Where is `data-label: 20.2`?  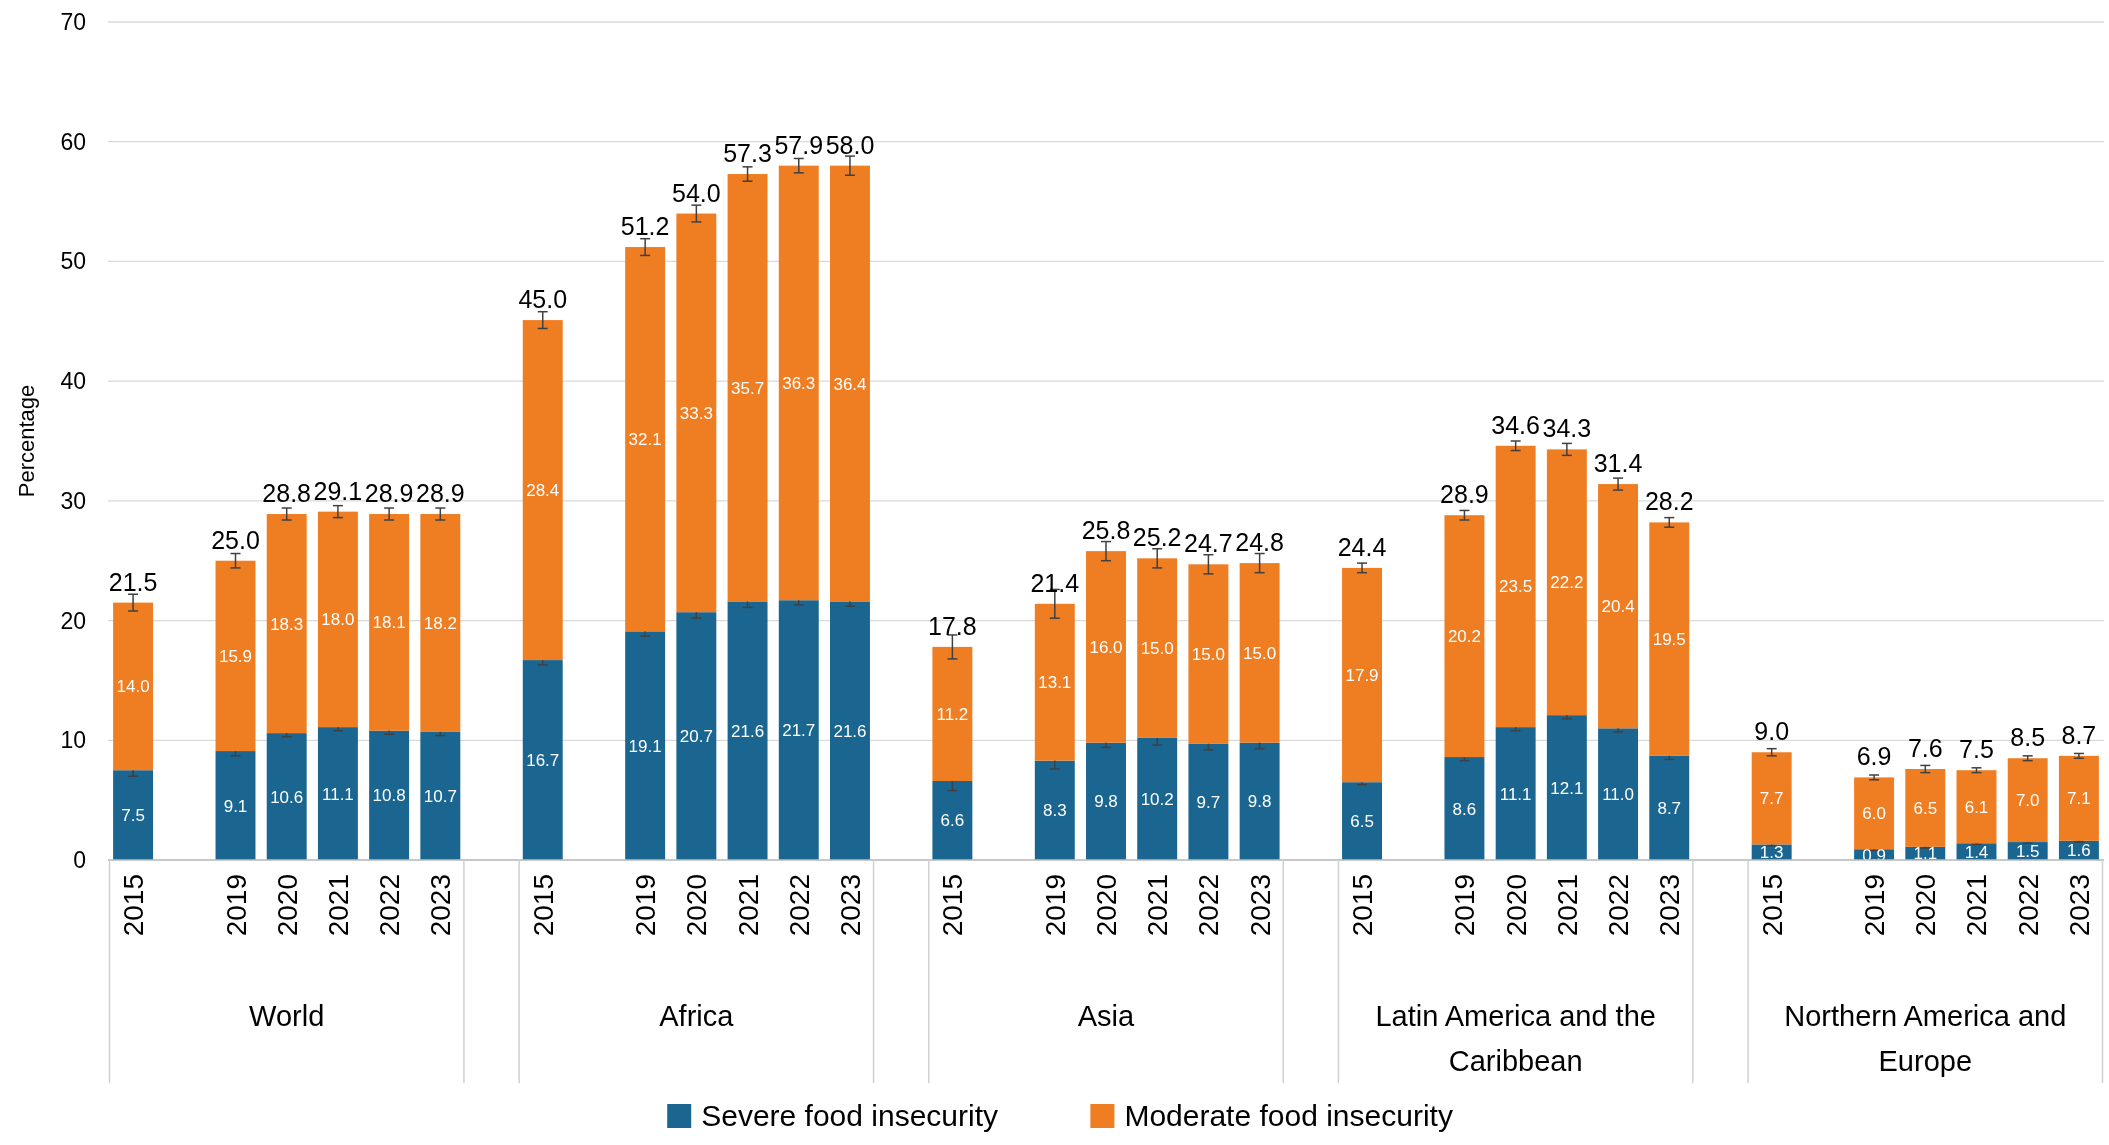
data-label: 20.2 is located at coordinates (1464, 637).